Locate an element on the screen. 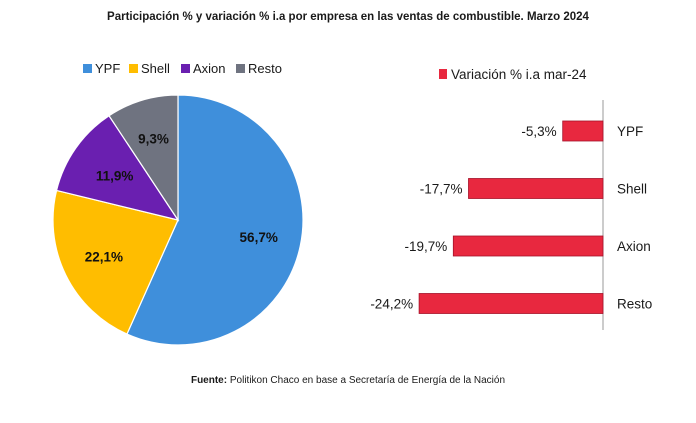 This screenshot has width=696, height=423. bar-ypf is located at coordinates (583, 131).